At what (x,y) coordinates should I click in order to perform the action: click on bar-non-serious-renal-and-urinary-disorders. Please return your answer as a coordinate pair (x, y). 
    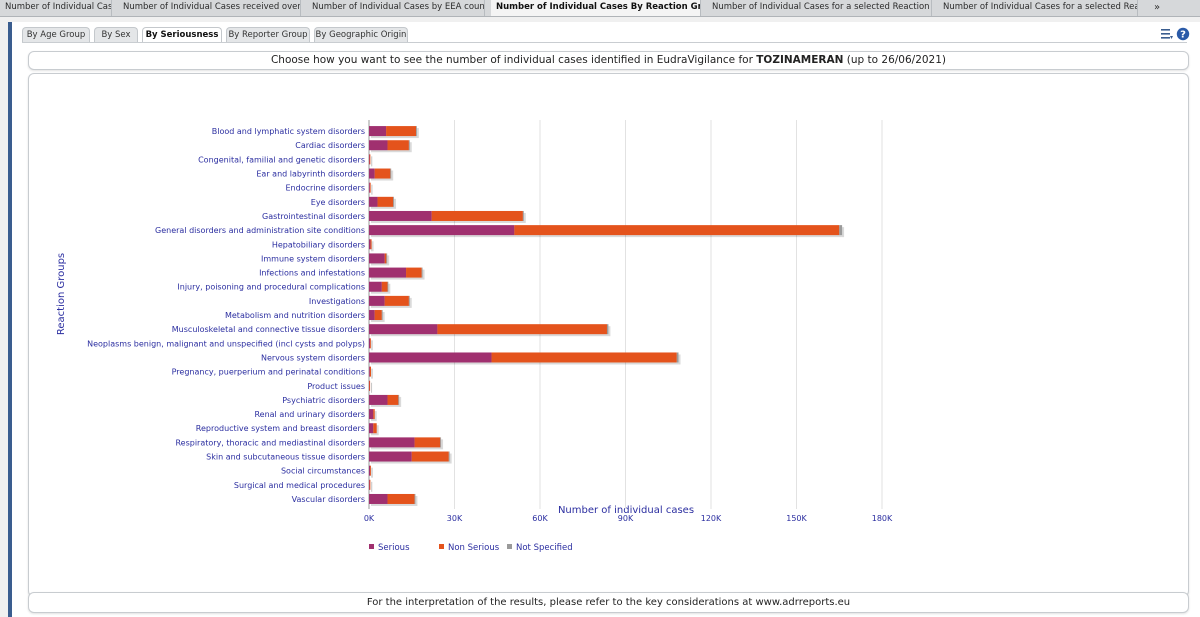
    Looking at the image, I should click on (374, 414).